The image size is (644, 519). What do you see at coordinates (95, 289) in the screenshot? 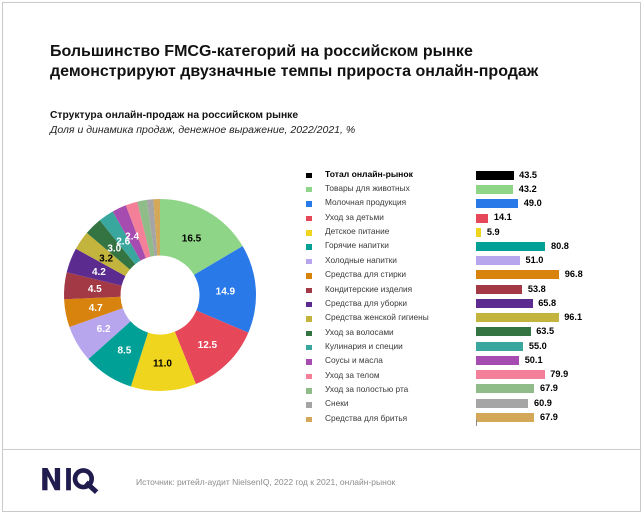
I see `svg-text: 4.5` at bounding box center [95, 289].